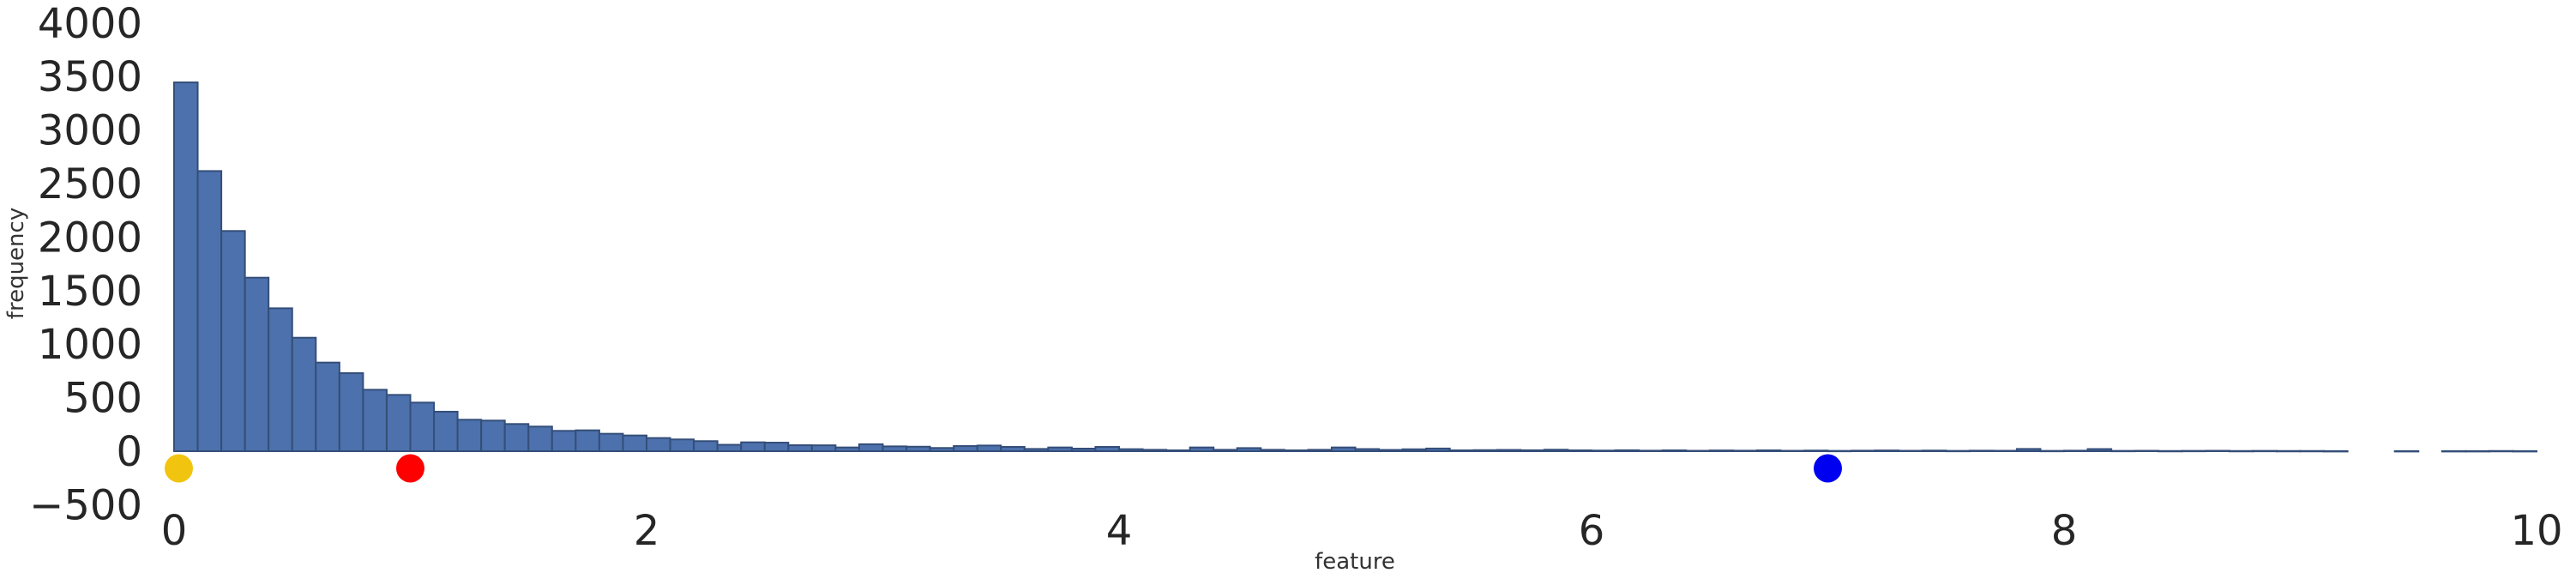 This screenshot has width=2576, height=579. Describe the element at coordinates (1355, 562) in the screenshot. I see `x-axis-label: feature` at that location.